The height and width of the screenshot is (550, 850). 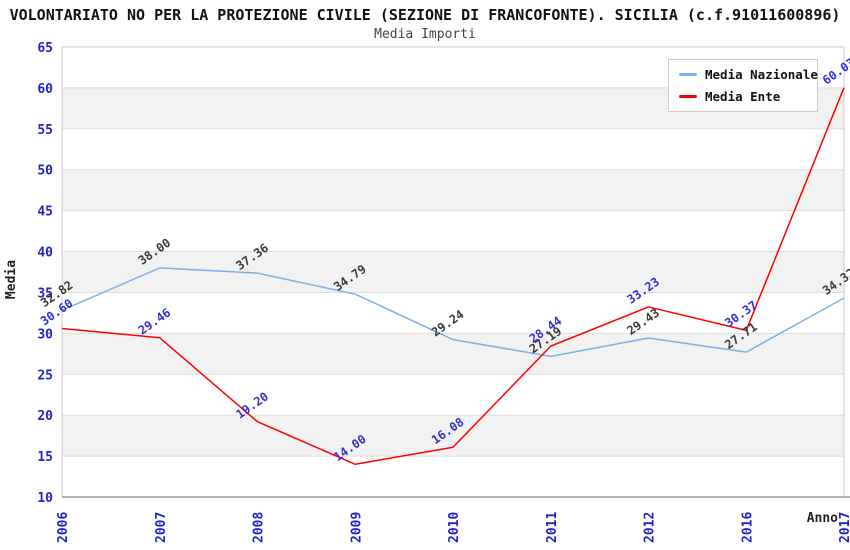 I want to click on y-tick-label: 30, so click(x=45, y=334).